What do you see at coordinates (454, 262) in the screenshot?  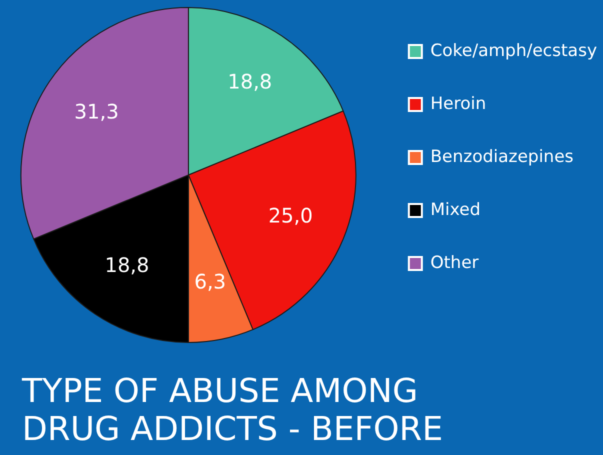 I see `legend-label: Other` at bounding box center [454, 262].